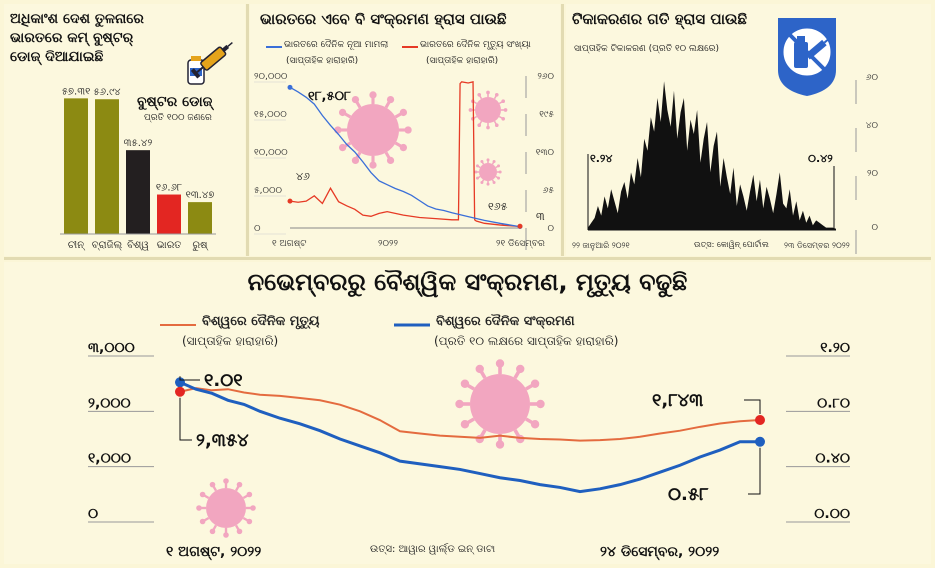  What do you see at coordinates (540, 216) in the screenshot?
I see `annotation-deaths-end: ୩` at bounding box center [540, 216].